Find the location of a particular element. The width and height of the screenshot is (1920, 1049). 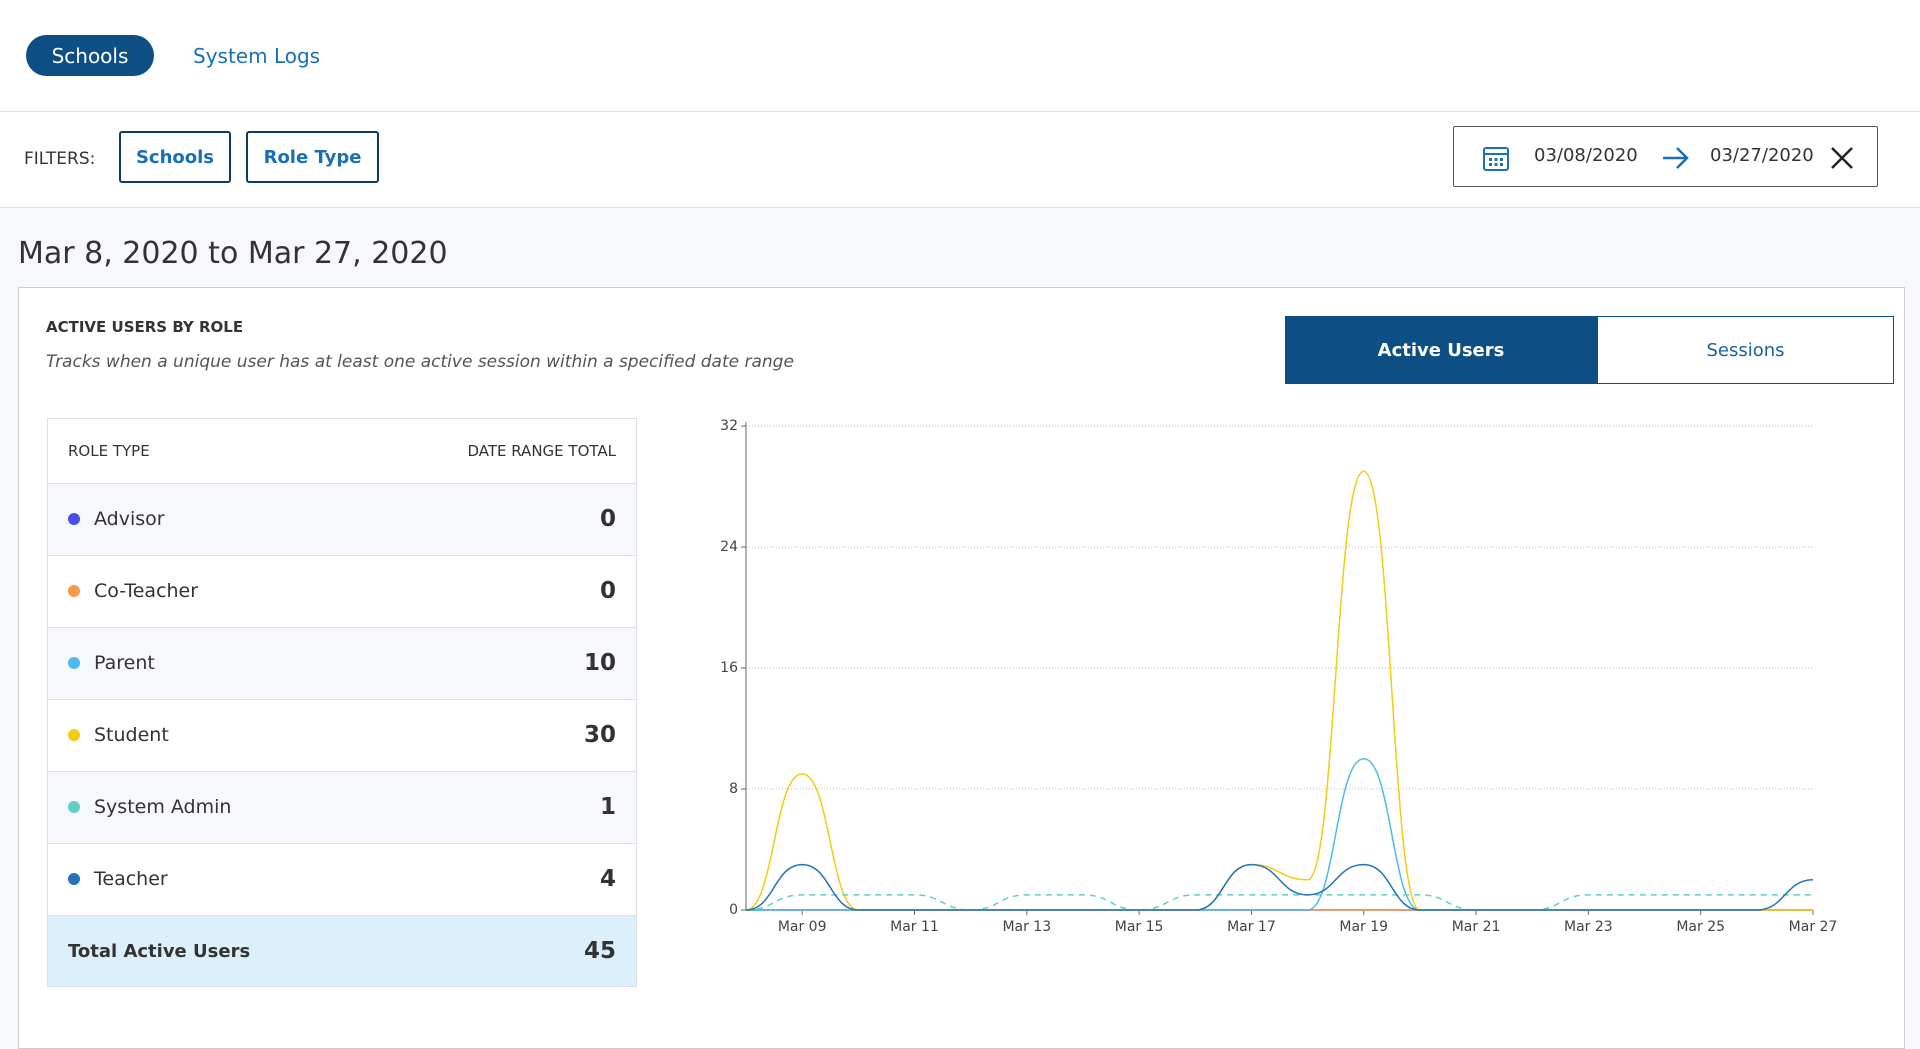

x-tick-label: Mar 21 is located at coordinates (1476, 927).